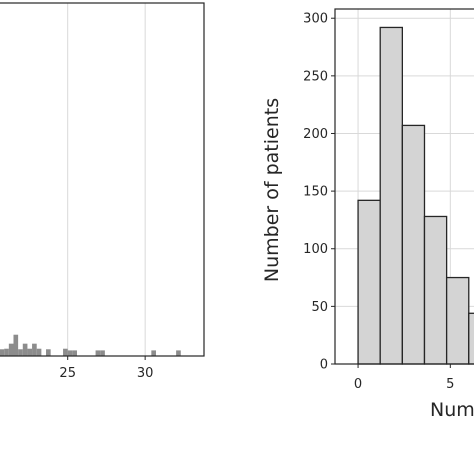  I want to click on right-y-axis-title: Number of patients, so click(272, 190).